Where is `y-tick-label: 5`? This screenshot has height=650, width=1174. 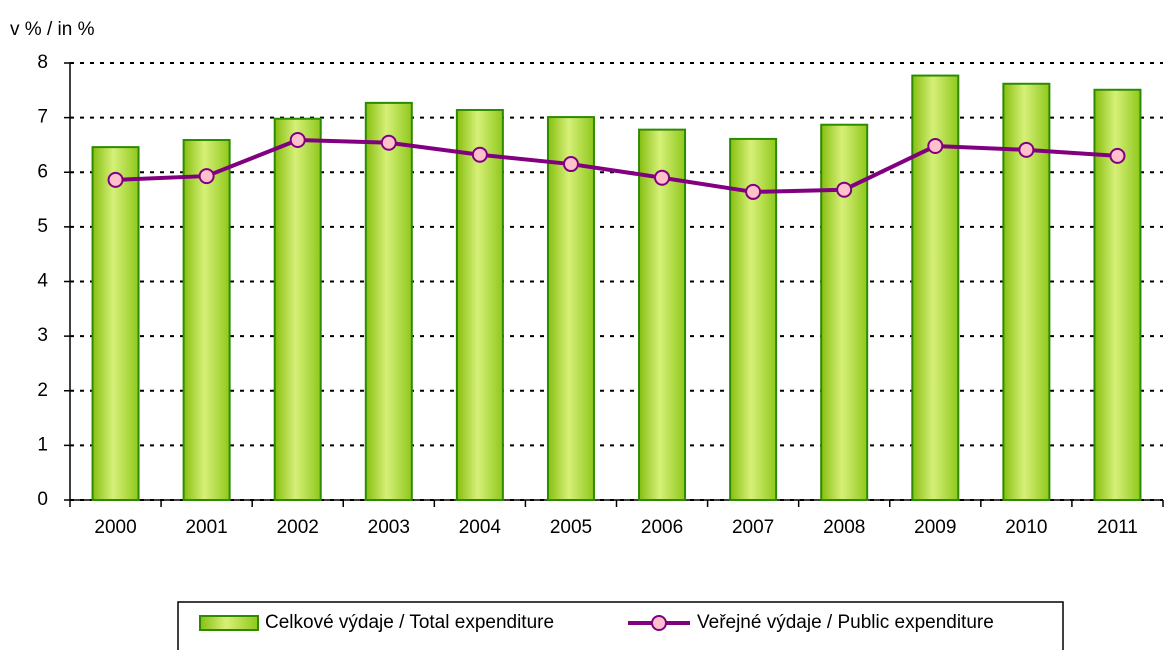
y-tick-label: 5 is located at coordinates (42, 226).